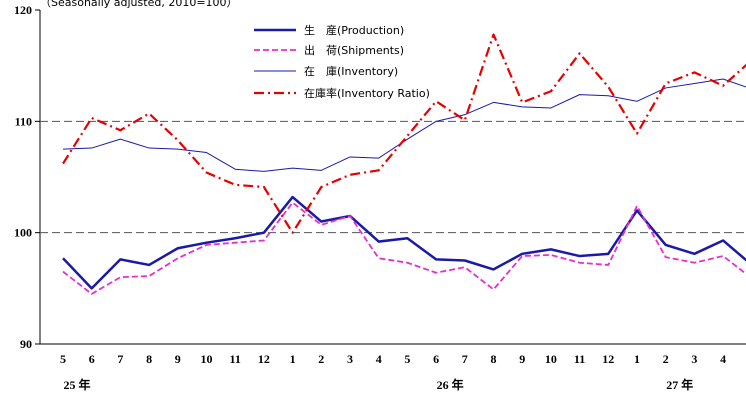  I want to click on legend-label: 出 荷(Shipments), so click(354, 50).